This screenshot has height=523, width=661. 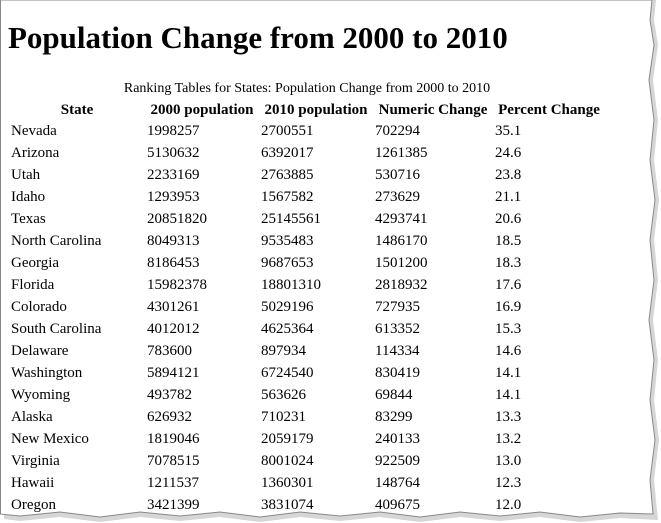 I want to click on number-cell: 5029196, so click(x=287, y=306).